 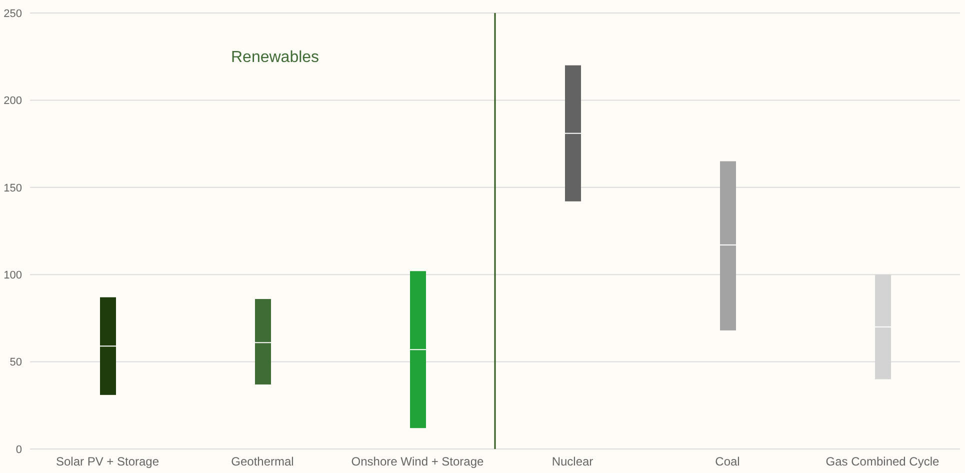 What do you see at coordinates (275, 58) in the screenshot?
I see `annotation: Renewables` at bounding box center [275, 58].